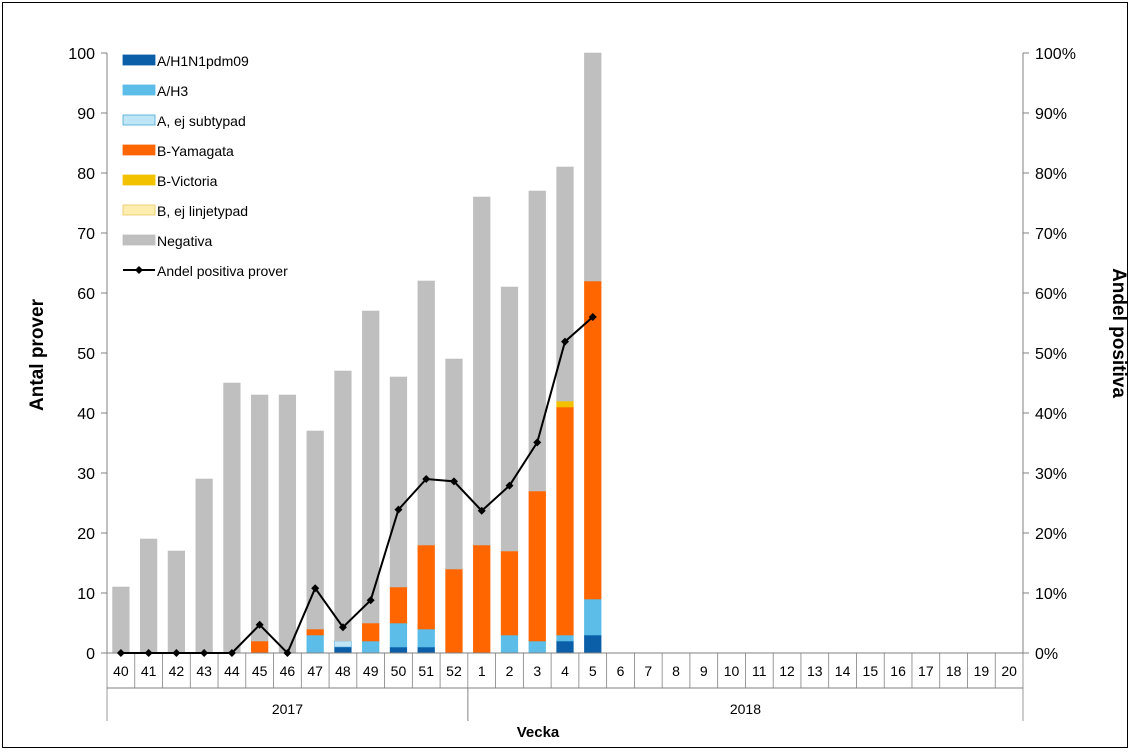 The height and width of the screenshot is (752, 1132). Describe the element at coordinates (90, 654) in the screenshot. I see `y-tick-label: 0` at that location.